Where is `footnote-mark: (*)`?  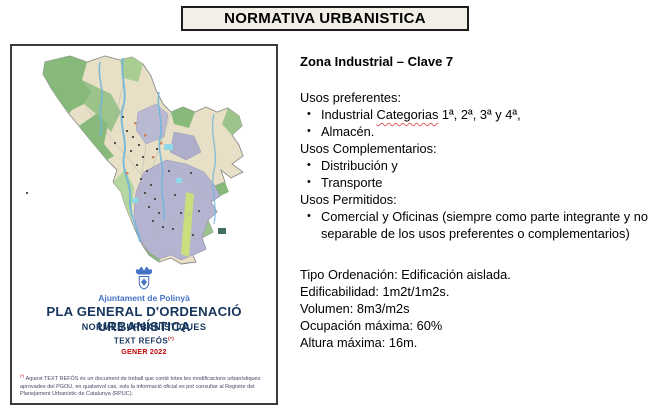 footnote-mark: (*) is located at coordinates (22, 375).